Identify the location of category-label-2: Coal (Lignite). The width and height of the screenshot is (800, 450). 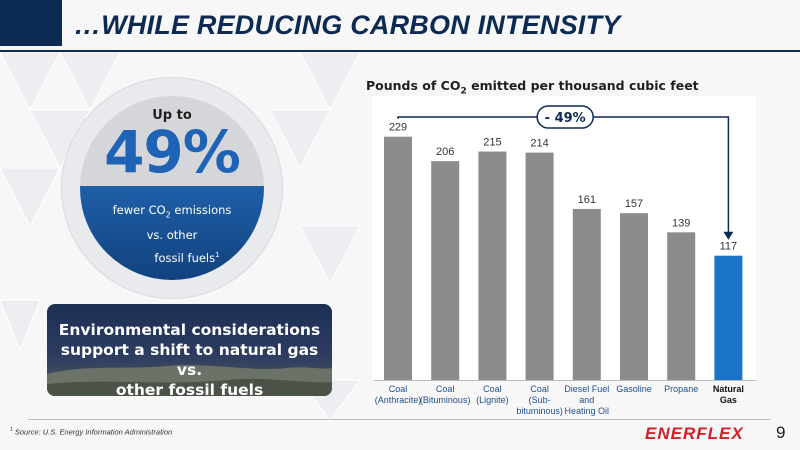
(492, 395).